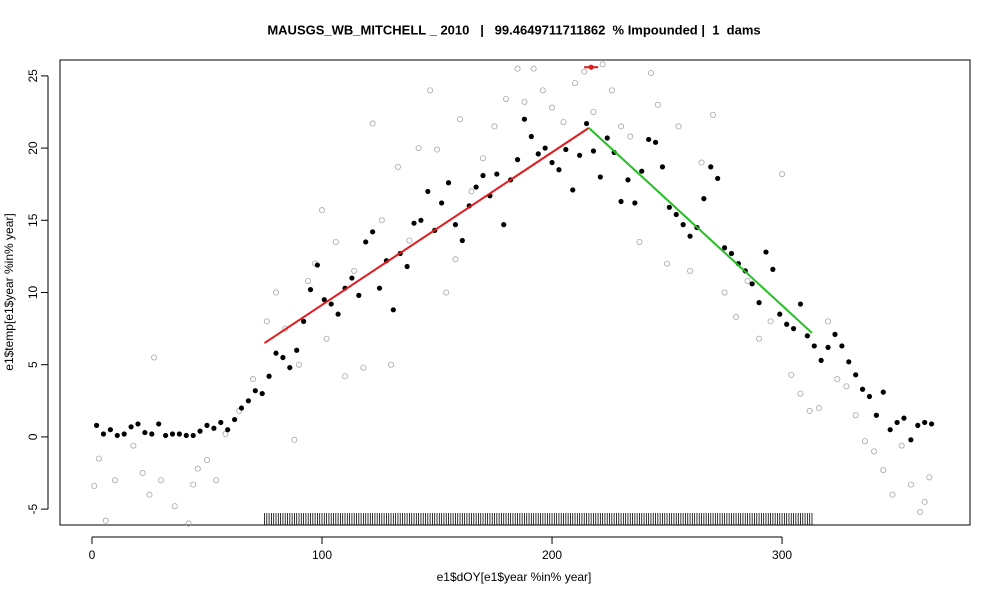  What do you see at coordinates (9, 291) in the screenshot?
I see `y-axis-label: e1$temp[e1$year %in% year]` at bounding box center [9, 291].